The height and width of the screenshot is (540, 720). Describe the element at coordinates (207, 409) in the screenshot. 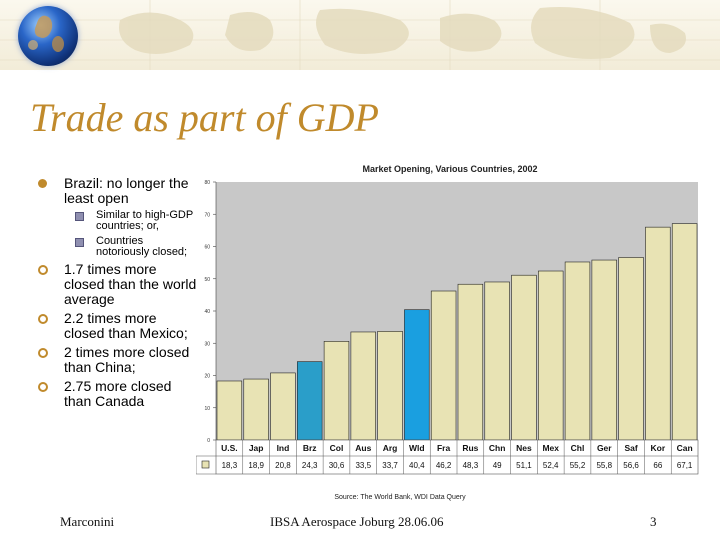

I see `y-tick-label: 10` at that location.